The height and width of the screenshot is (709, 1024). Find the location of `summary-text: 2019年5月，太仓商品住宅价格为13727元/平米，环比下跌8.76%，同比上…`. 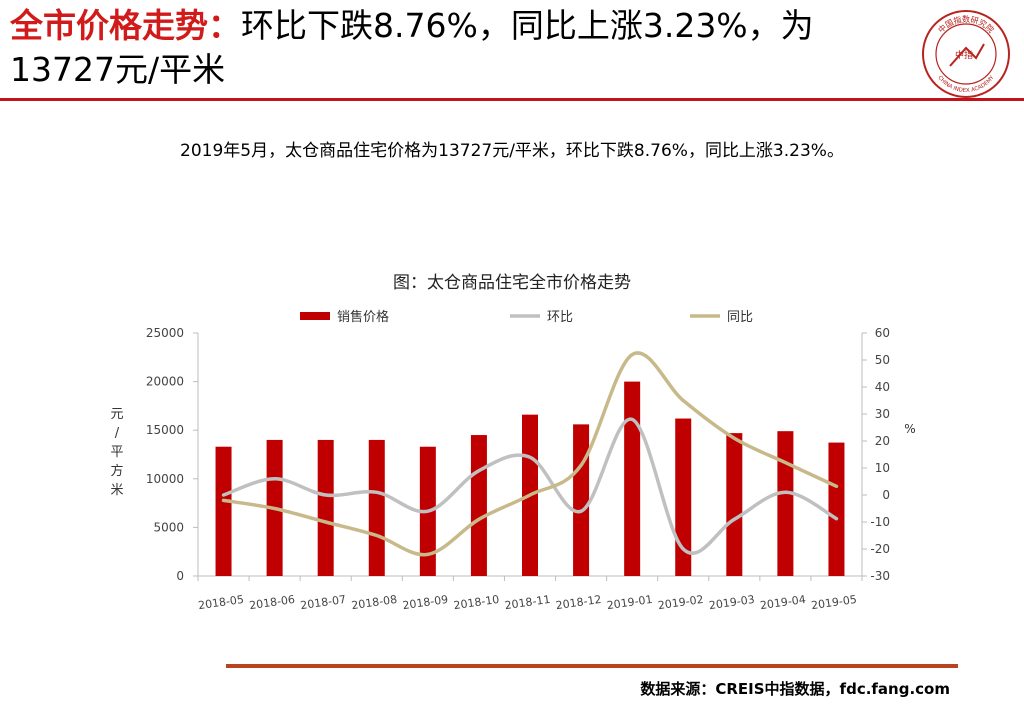

summary-text: 2019年5月，太仓商品住宅价格为13727元/平米，环比下跌8.76%，同比上… is located at coordinates (512, 151).